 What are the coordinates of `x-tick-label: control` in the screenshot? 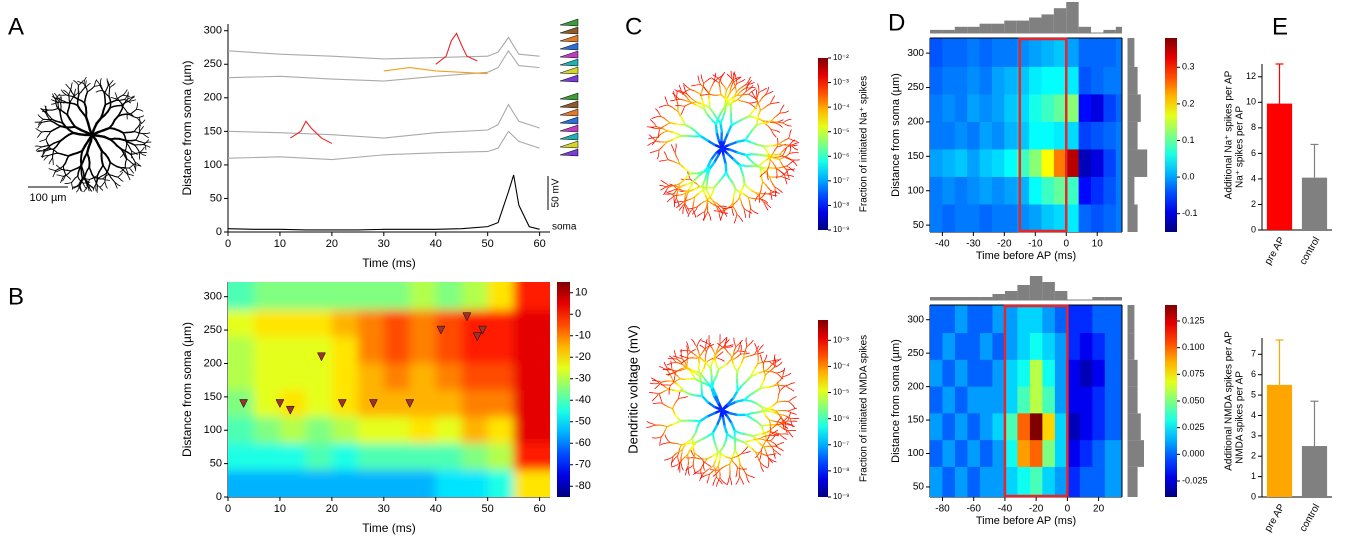 It's located at (1310, 250).